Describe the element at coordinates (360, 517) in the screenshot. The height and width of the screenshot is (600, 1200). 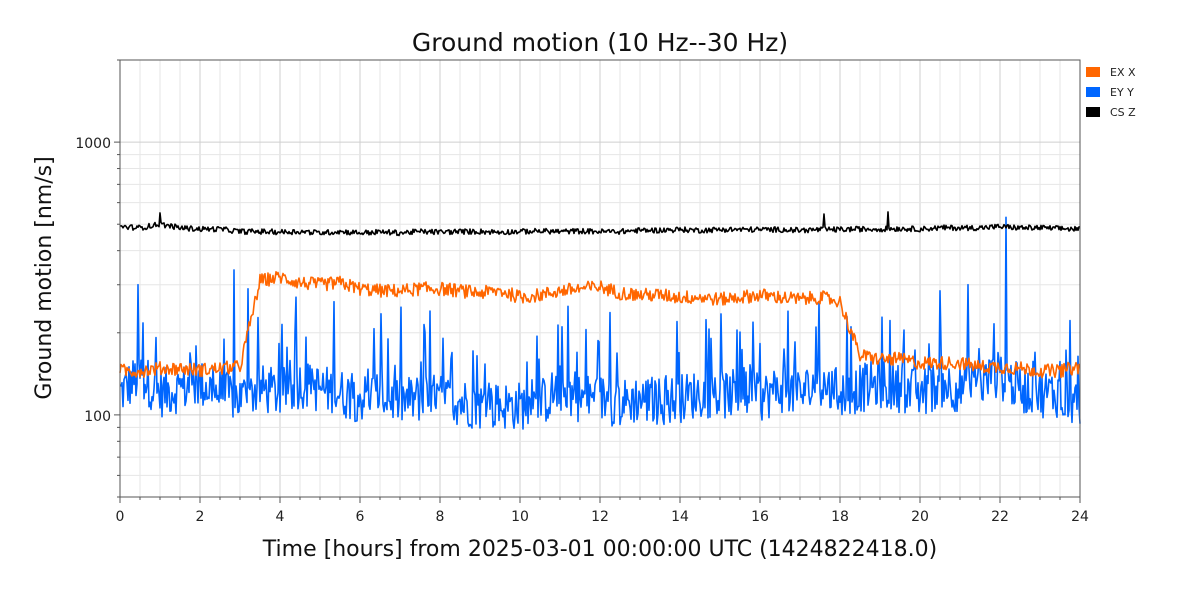
I see `x-tick-label: 6` at that location.